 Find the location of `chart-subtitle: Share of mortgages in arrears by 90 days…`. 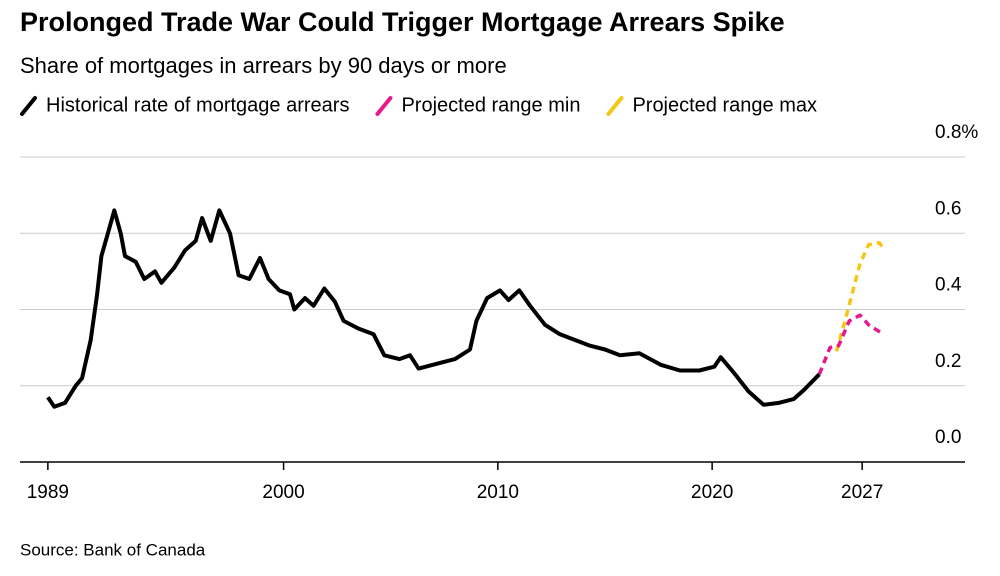

chart-subtitle: Share of mortgages in arrears by 90 days… is located at coordinates (263, 65).